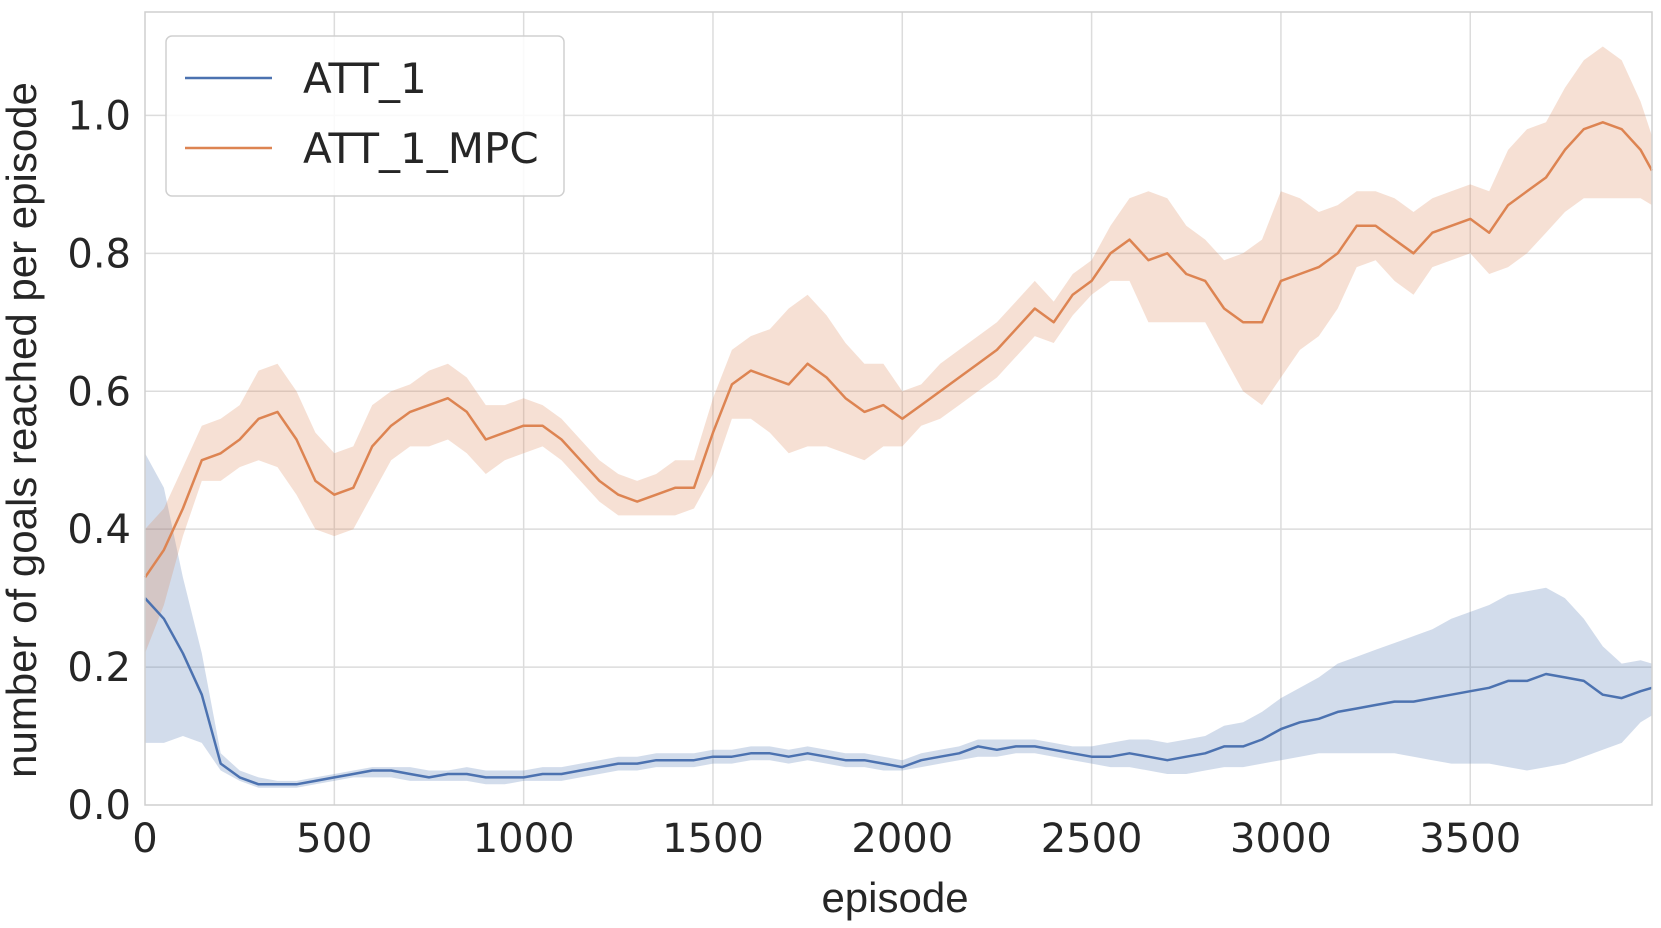  What do you see at coordinates (144, 839) in the screenshot?
I see `x-tick-label: 0` at bounding box center [144, 839].